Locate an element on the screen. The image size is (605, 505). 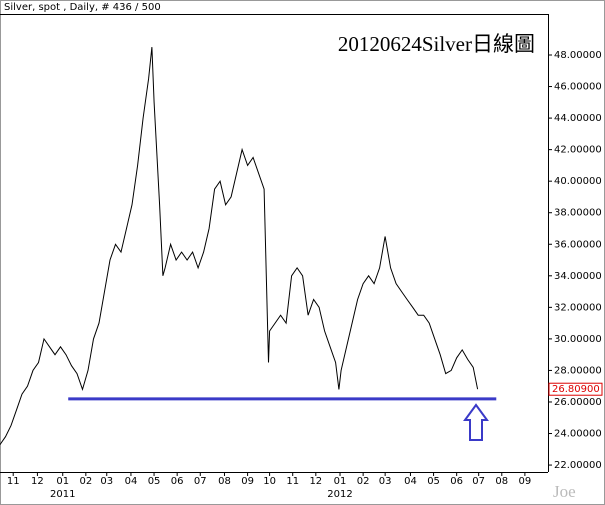
y-tick-label: 46.00000 is located at coordinates (578, 87).